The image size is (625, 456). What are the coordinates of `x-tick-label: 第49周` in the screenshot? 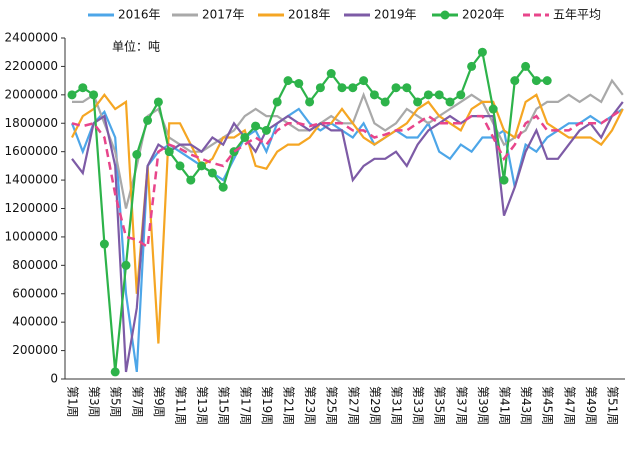 It's located at (591, 405).